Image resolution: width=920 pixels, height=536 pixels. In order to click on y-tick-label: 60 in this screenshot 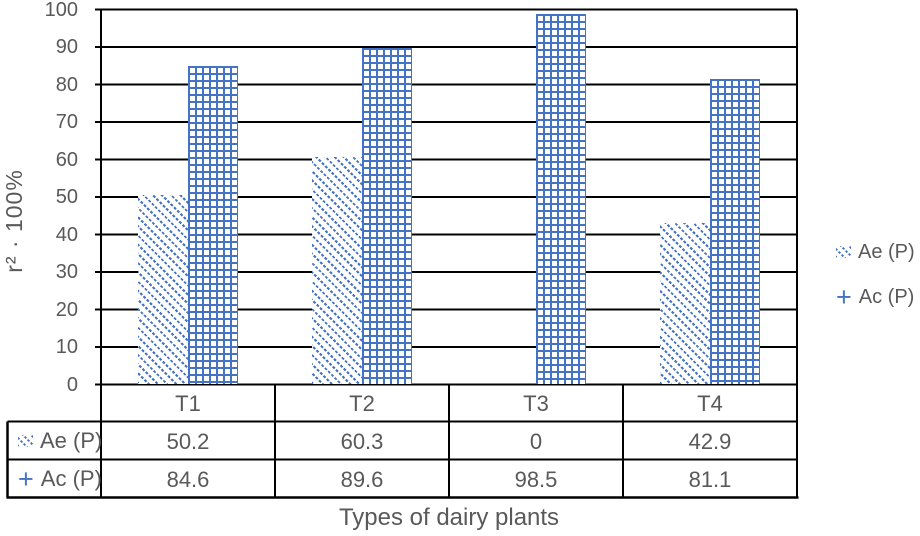, I will do `click(66, 159)`.